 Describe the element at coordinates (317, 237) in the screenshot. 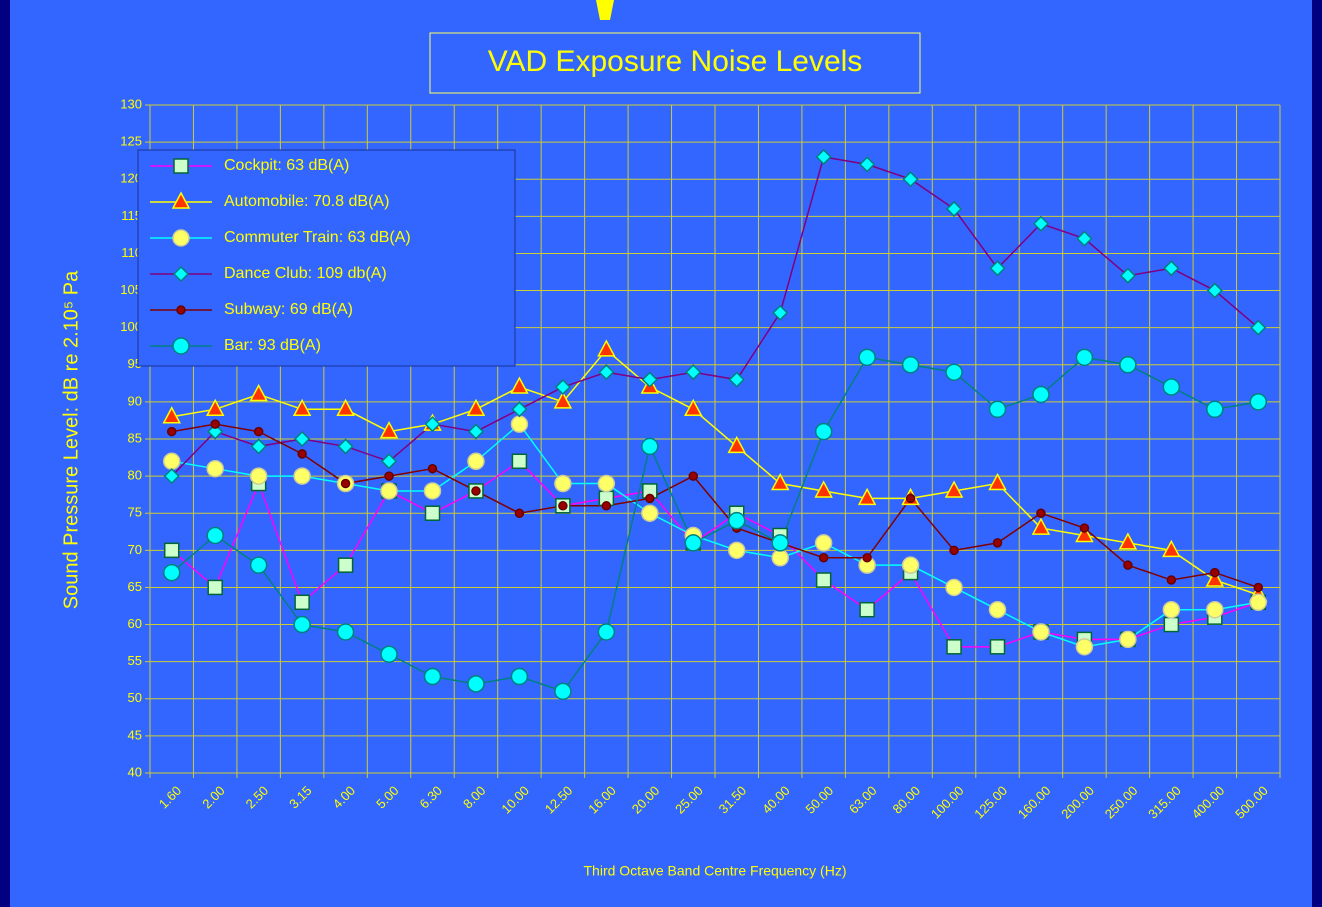

I see `legend-label: Commuter Train: 63 dB(A)` at that location.